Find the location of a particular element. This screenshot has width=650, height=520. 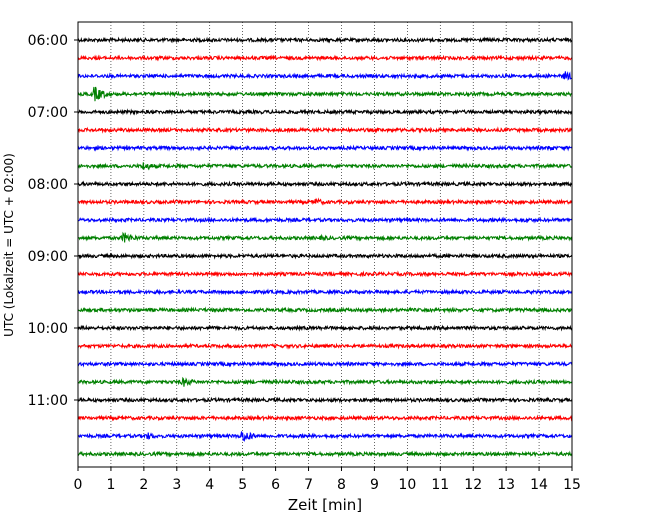

x-tick-label: 9 is located at coordinates (374, 485).